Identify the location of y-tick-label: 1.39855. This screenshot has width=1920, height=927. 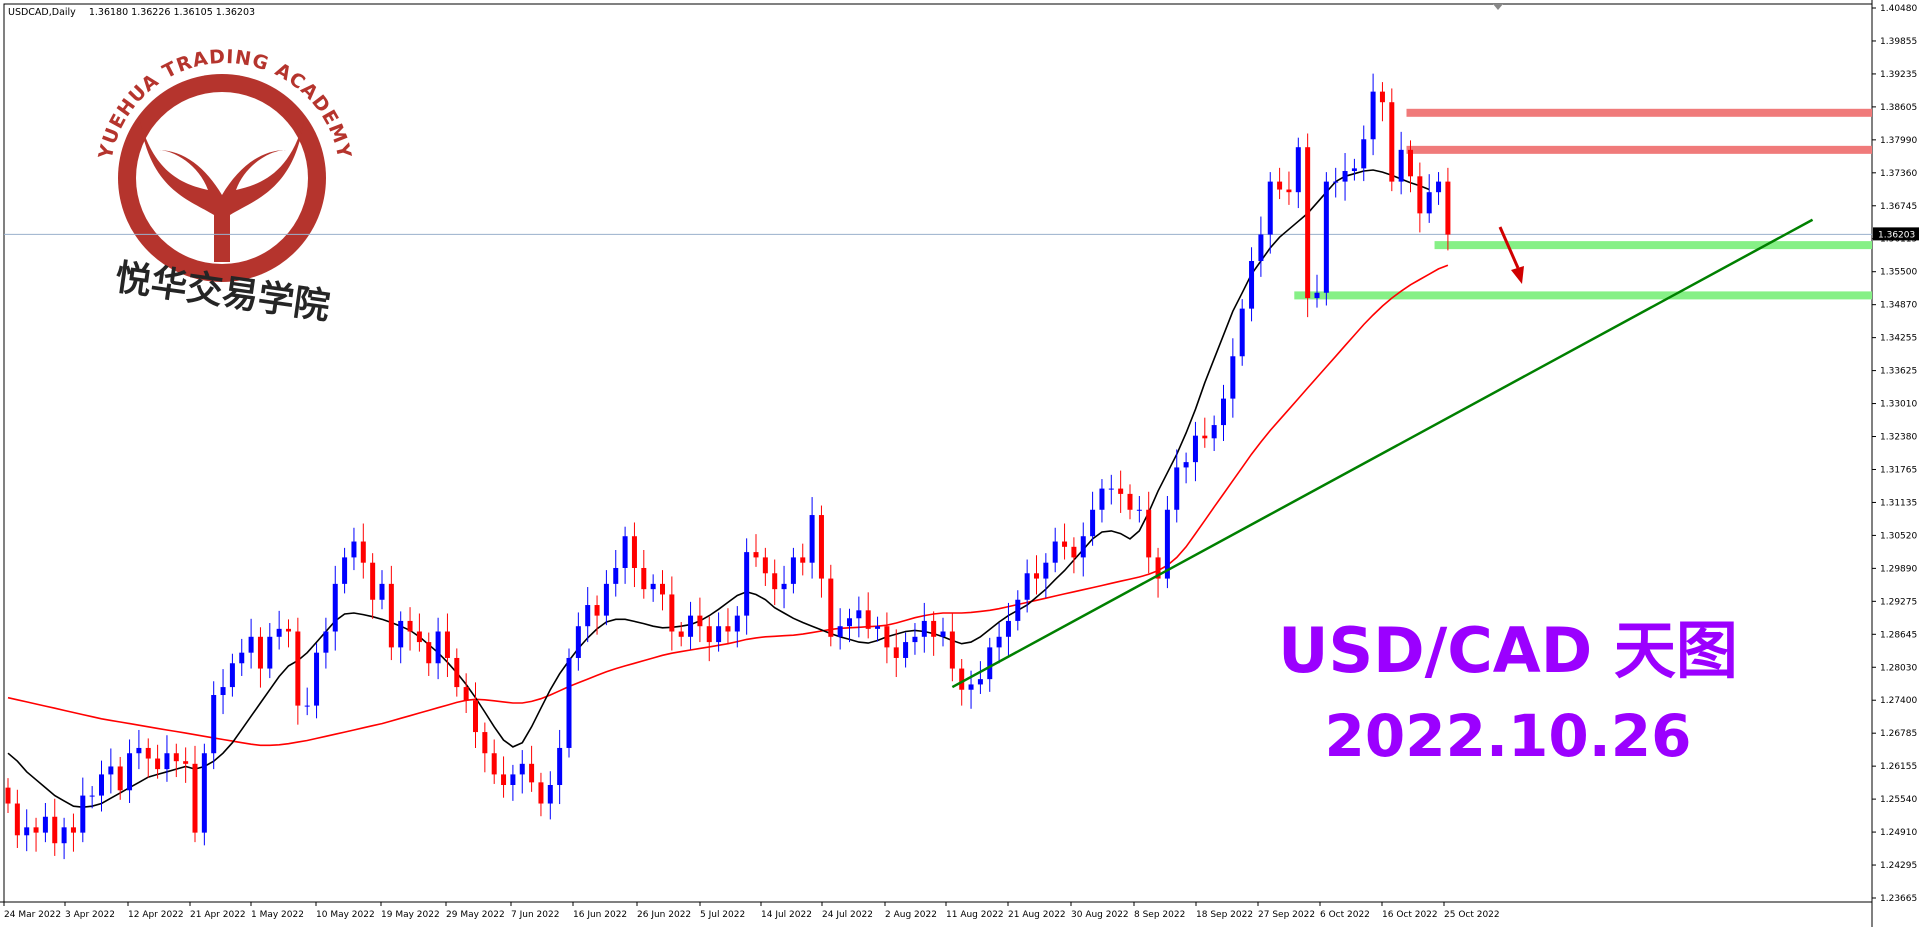
(1898, 42).